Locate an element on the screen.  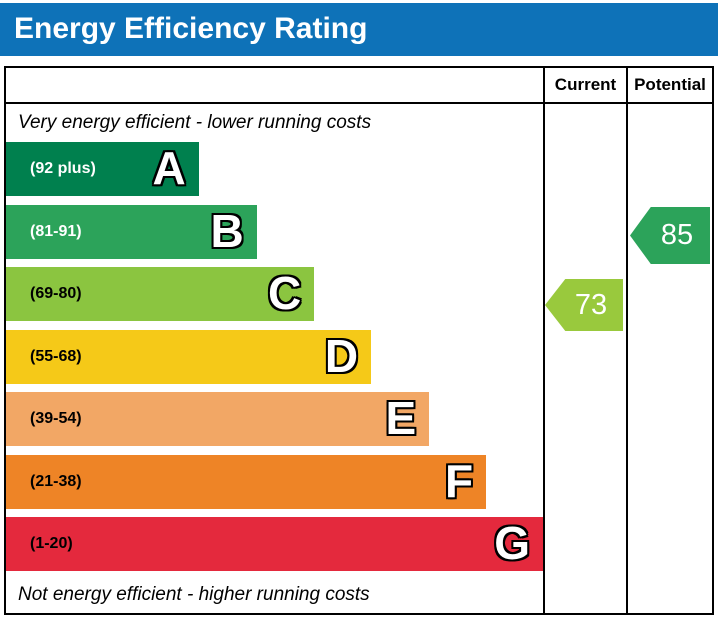
band-range-label: (81-91) is located at coordinates (56, 231).